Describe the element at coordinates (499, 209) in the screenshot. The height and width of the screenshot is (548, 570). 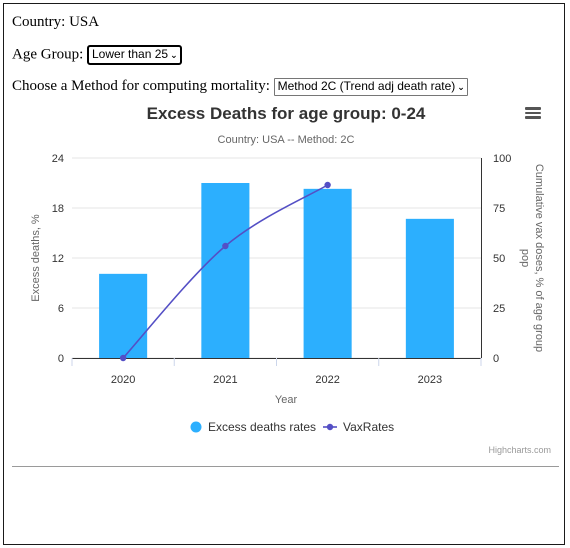
I see `y2-tick-label: 75` at that location.